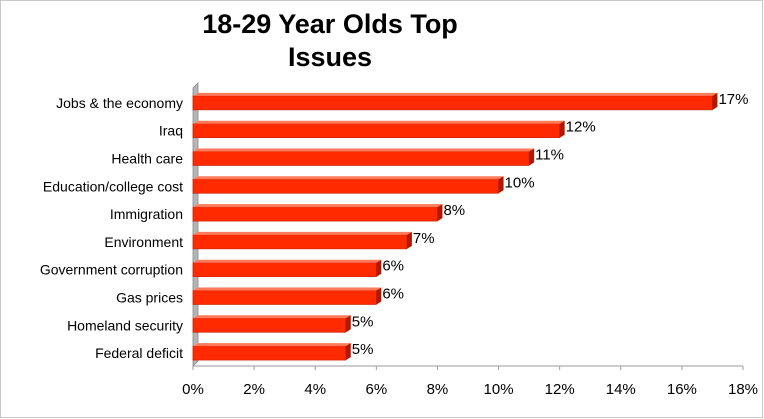 This screenshot has height=419, width=764. What do you see at coordinates (143, 242) in the screenshot?
I see `category-label: Environment` at bounding box center [143, 242].